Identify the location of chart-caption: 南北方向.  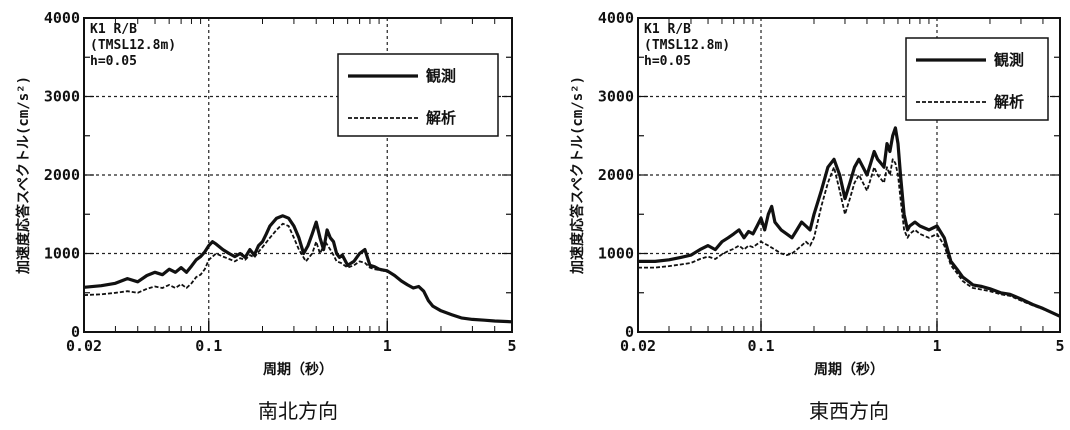
(298, 411).